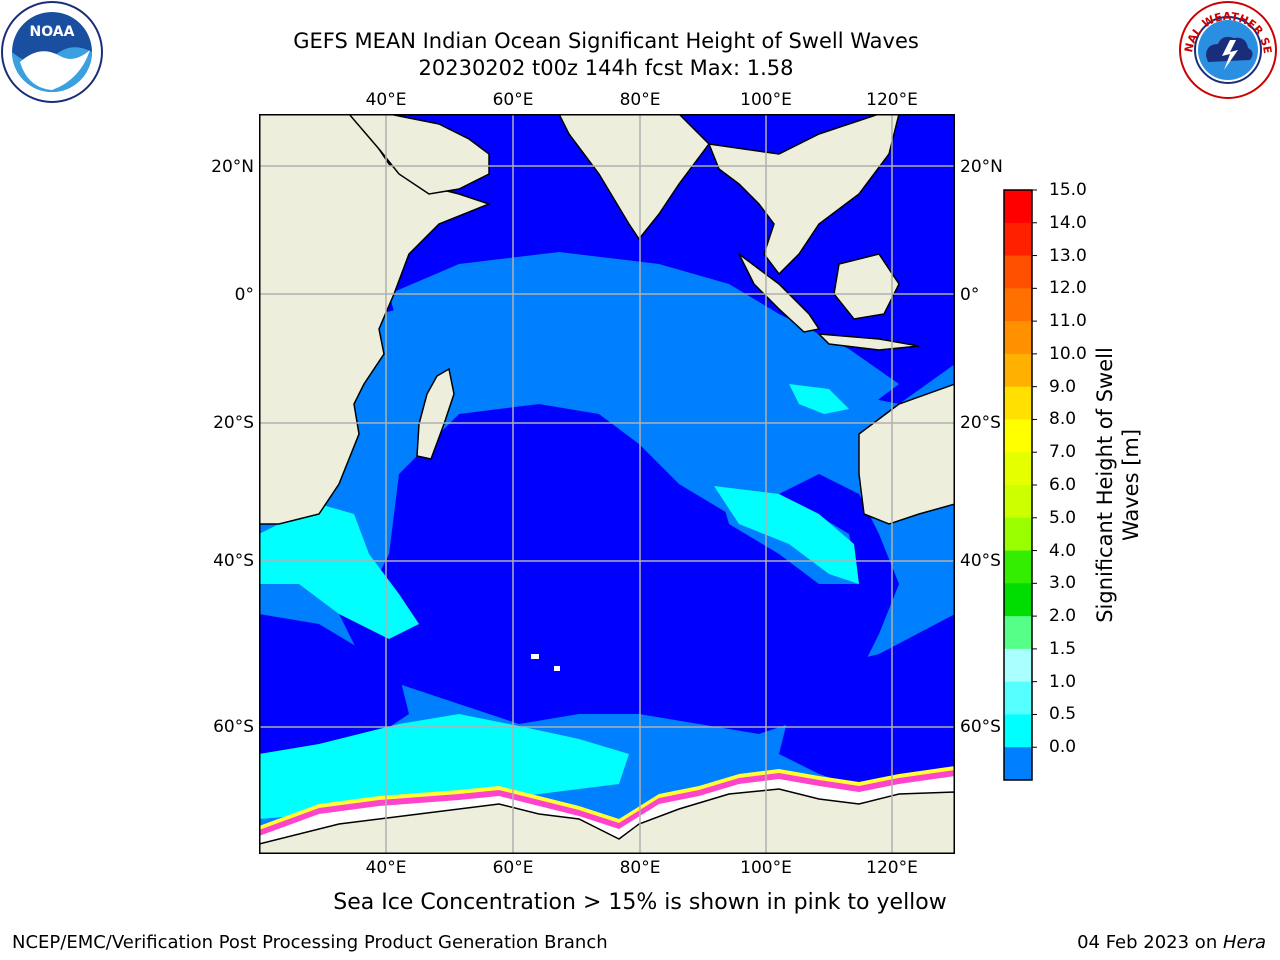  What do you see at coordinates (1063, 648) in the screenshot?
I see `colorbar-label: 1.5` at bounding box center [1063, 648].